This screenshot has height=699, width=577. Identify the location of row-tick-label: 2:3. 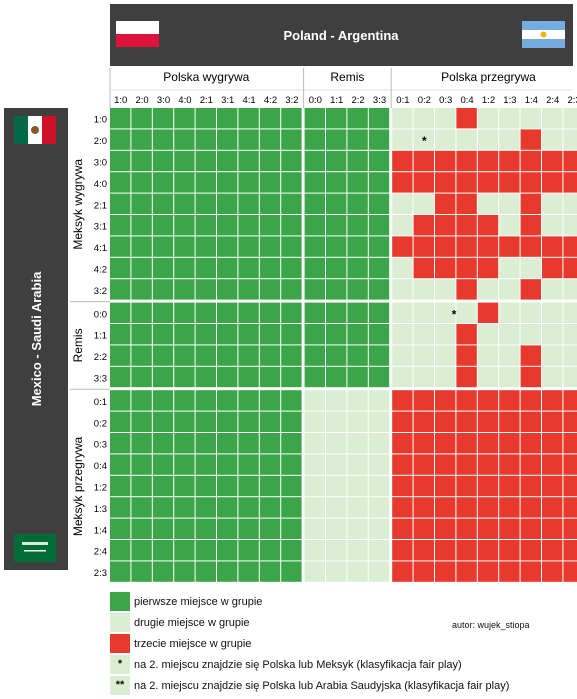
(100, 573).